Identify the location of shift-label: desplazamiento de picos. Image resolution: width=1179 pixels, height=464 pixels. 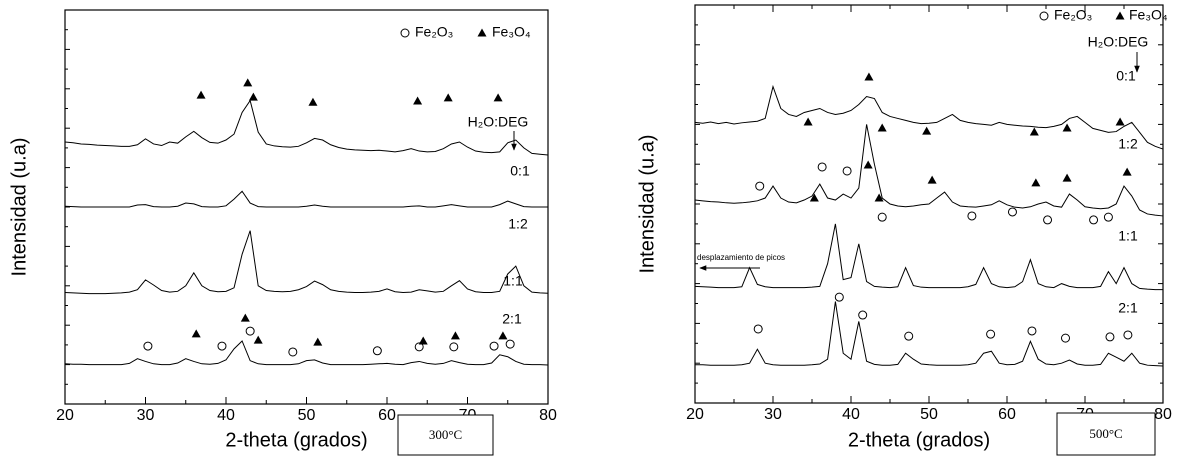
(741, 257).